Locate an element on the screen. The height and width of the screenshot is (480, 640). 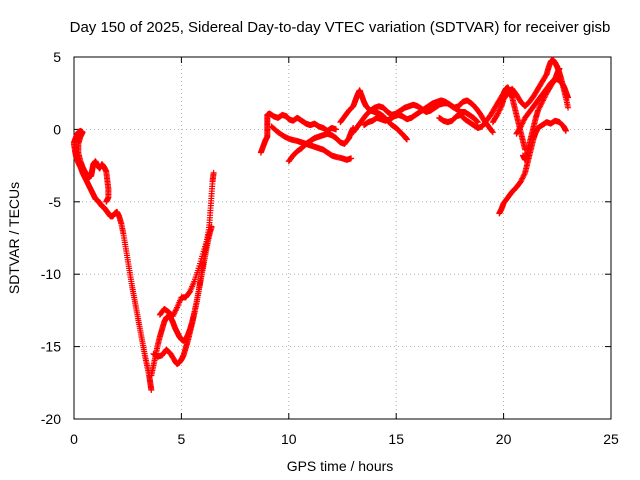
series-gisb-k is located at coordinates (428, 116).